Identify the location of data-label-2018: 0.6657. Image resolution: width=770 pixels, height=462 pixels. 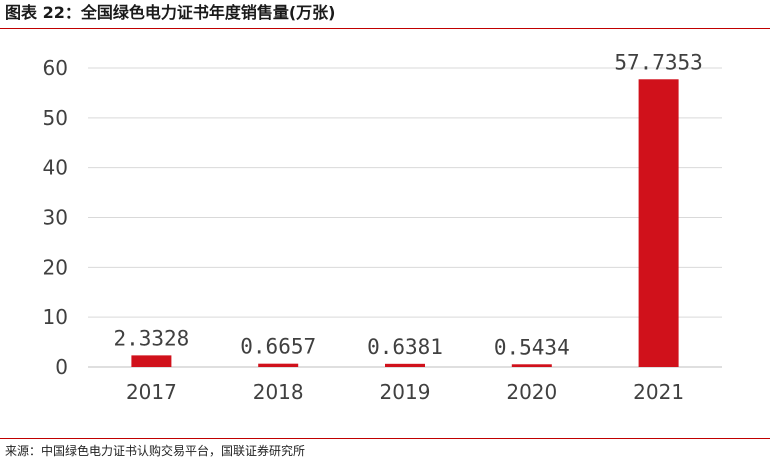
(278, 347).